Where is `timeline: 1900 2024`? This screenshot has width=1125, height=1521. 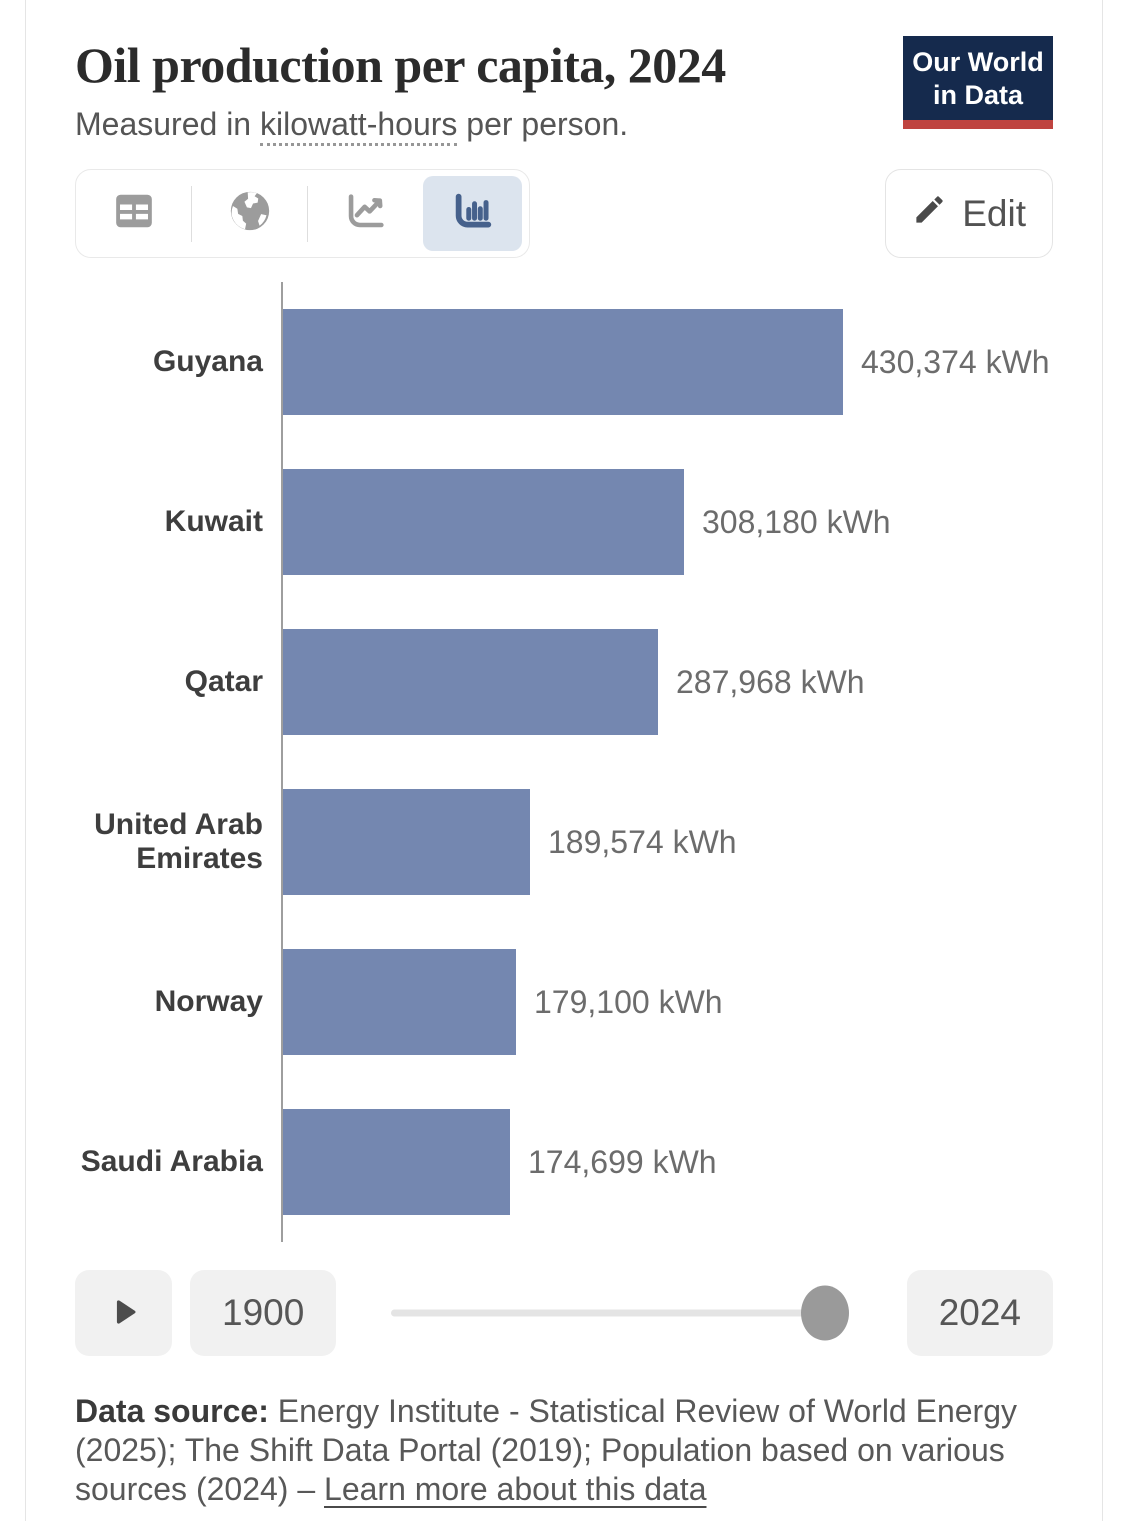 timeline: 1900 2024 is located at coordinates (564, 1313).